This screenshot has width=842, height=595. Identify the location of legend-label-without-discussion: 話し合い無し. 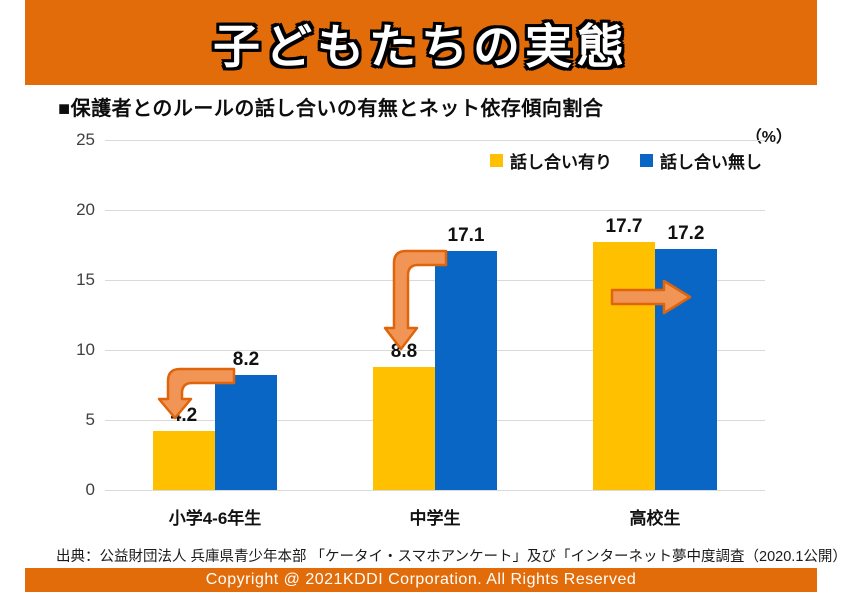
(711, 162).